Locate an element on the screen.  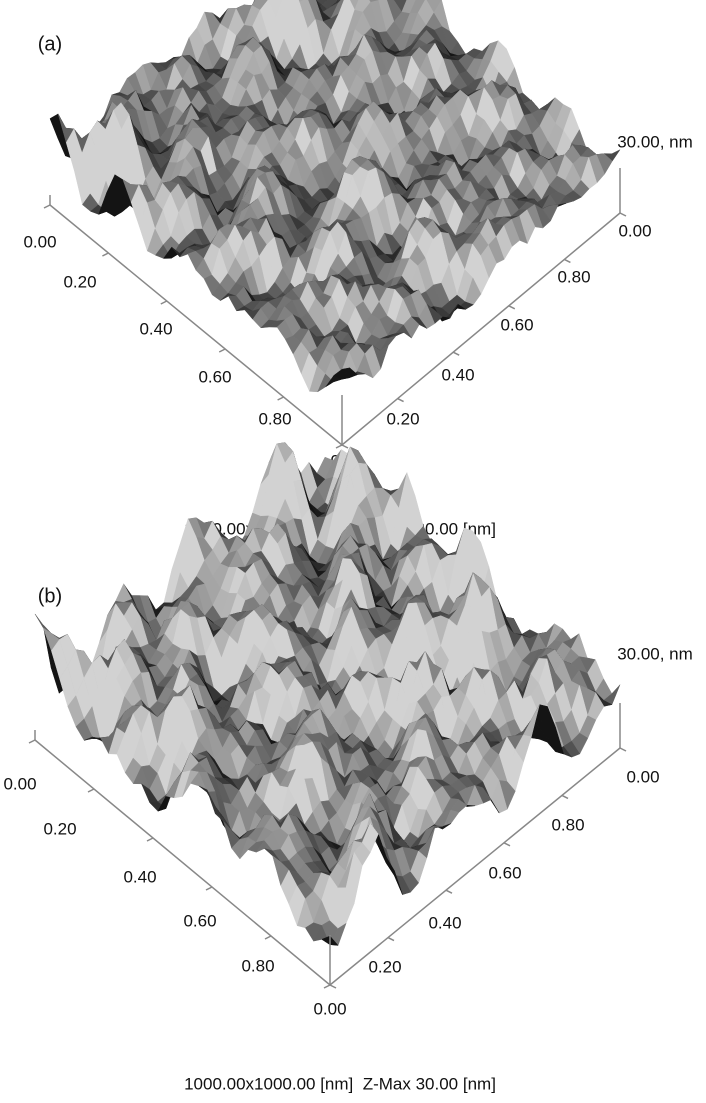
panel-label: (a) is located at coordinates (50, 44).